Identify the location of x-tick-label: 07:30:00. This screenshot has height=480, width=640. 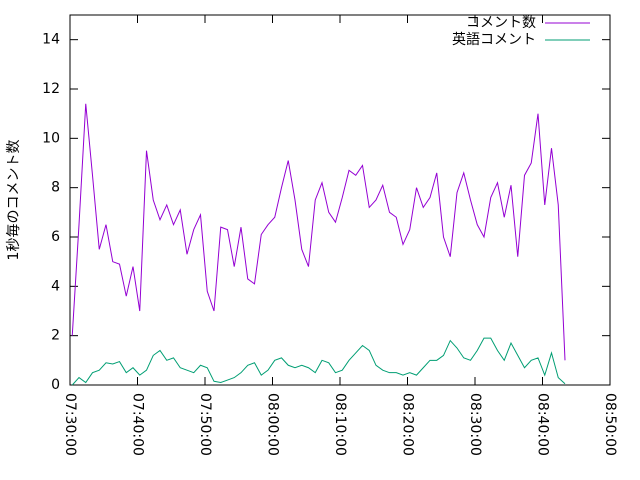
(70, 424).